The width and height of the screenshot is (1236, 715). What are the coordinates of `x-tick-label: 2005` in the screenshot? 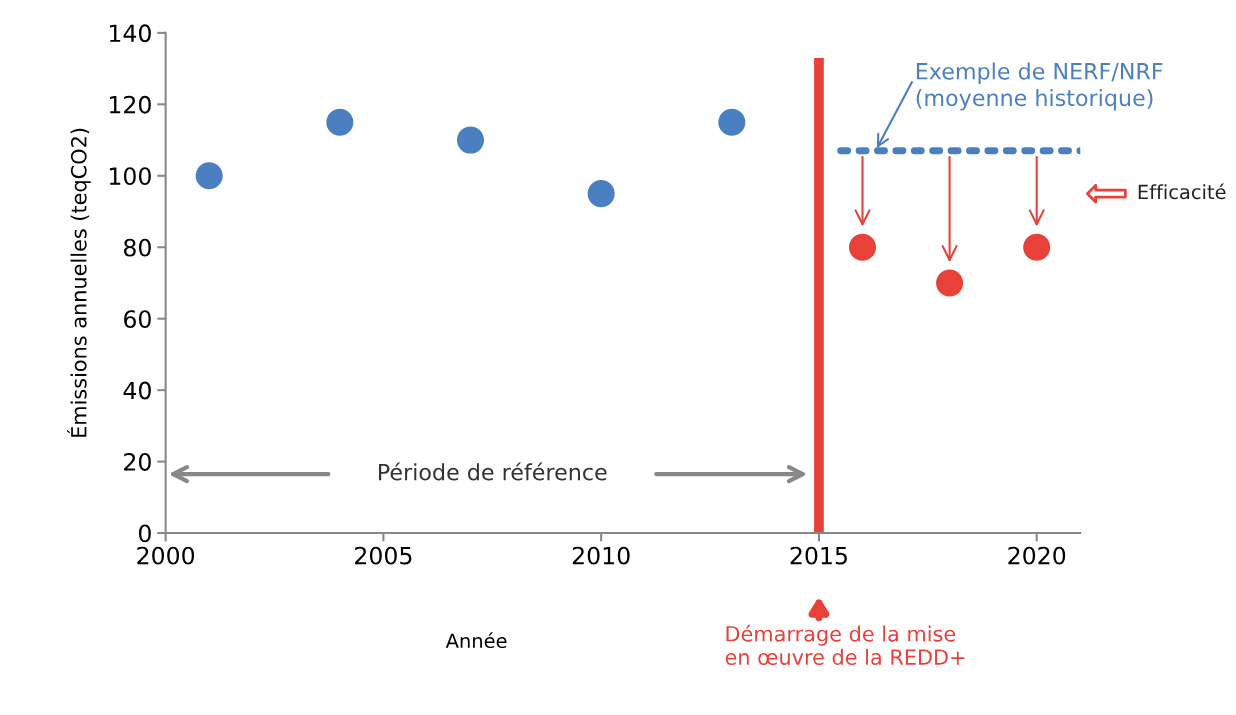 It's located at (383, 555).